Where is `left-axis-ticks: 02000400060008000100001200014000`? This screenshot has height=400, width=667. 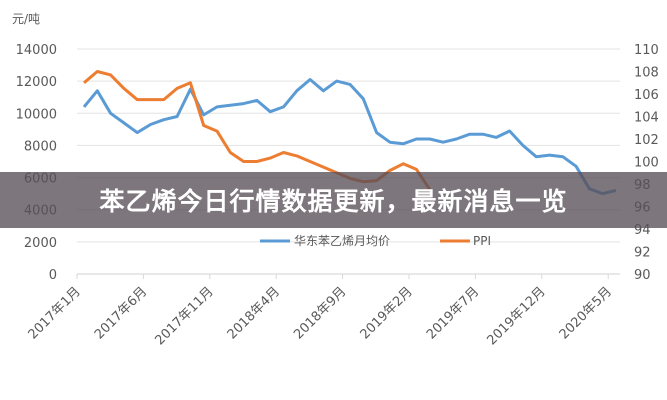
left-axis-ticks: 02000400060008000100001200014000 is located at coordinates (36, 163).